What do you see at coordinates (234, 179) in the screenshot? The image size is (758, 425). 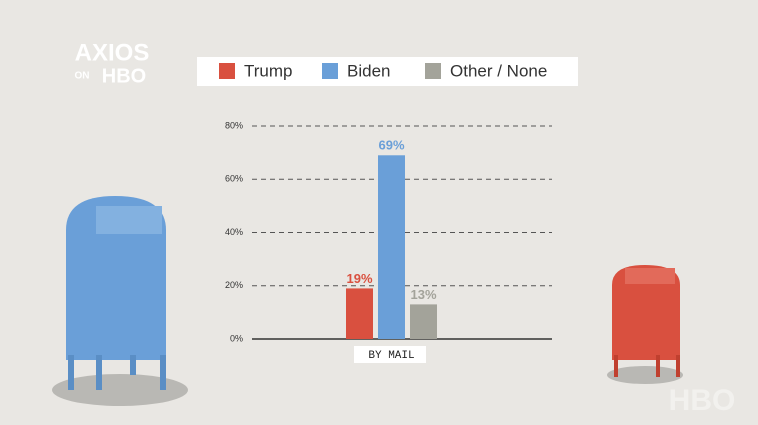 I see `y-tick-label: 60%` at bounding box center [234, 179].